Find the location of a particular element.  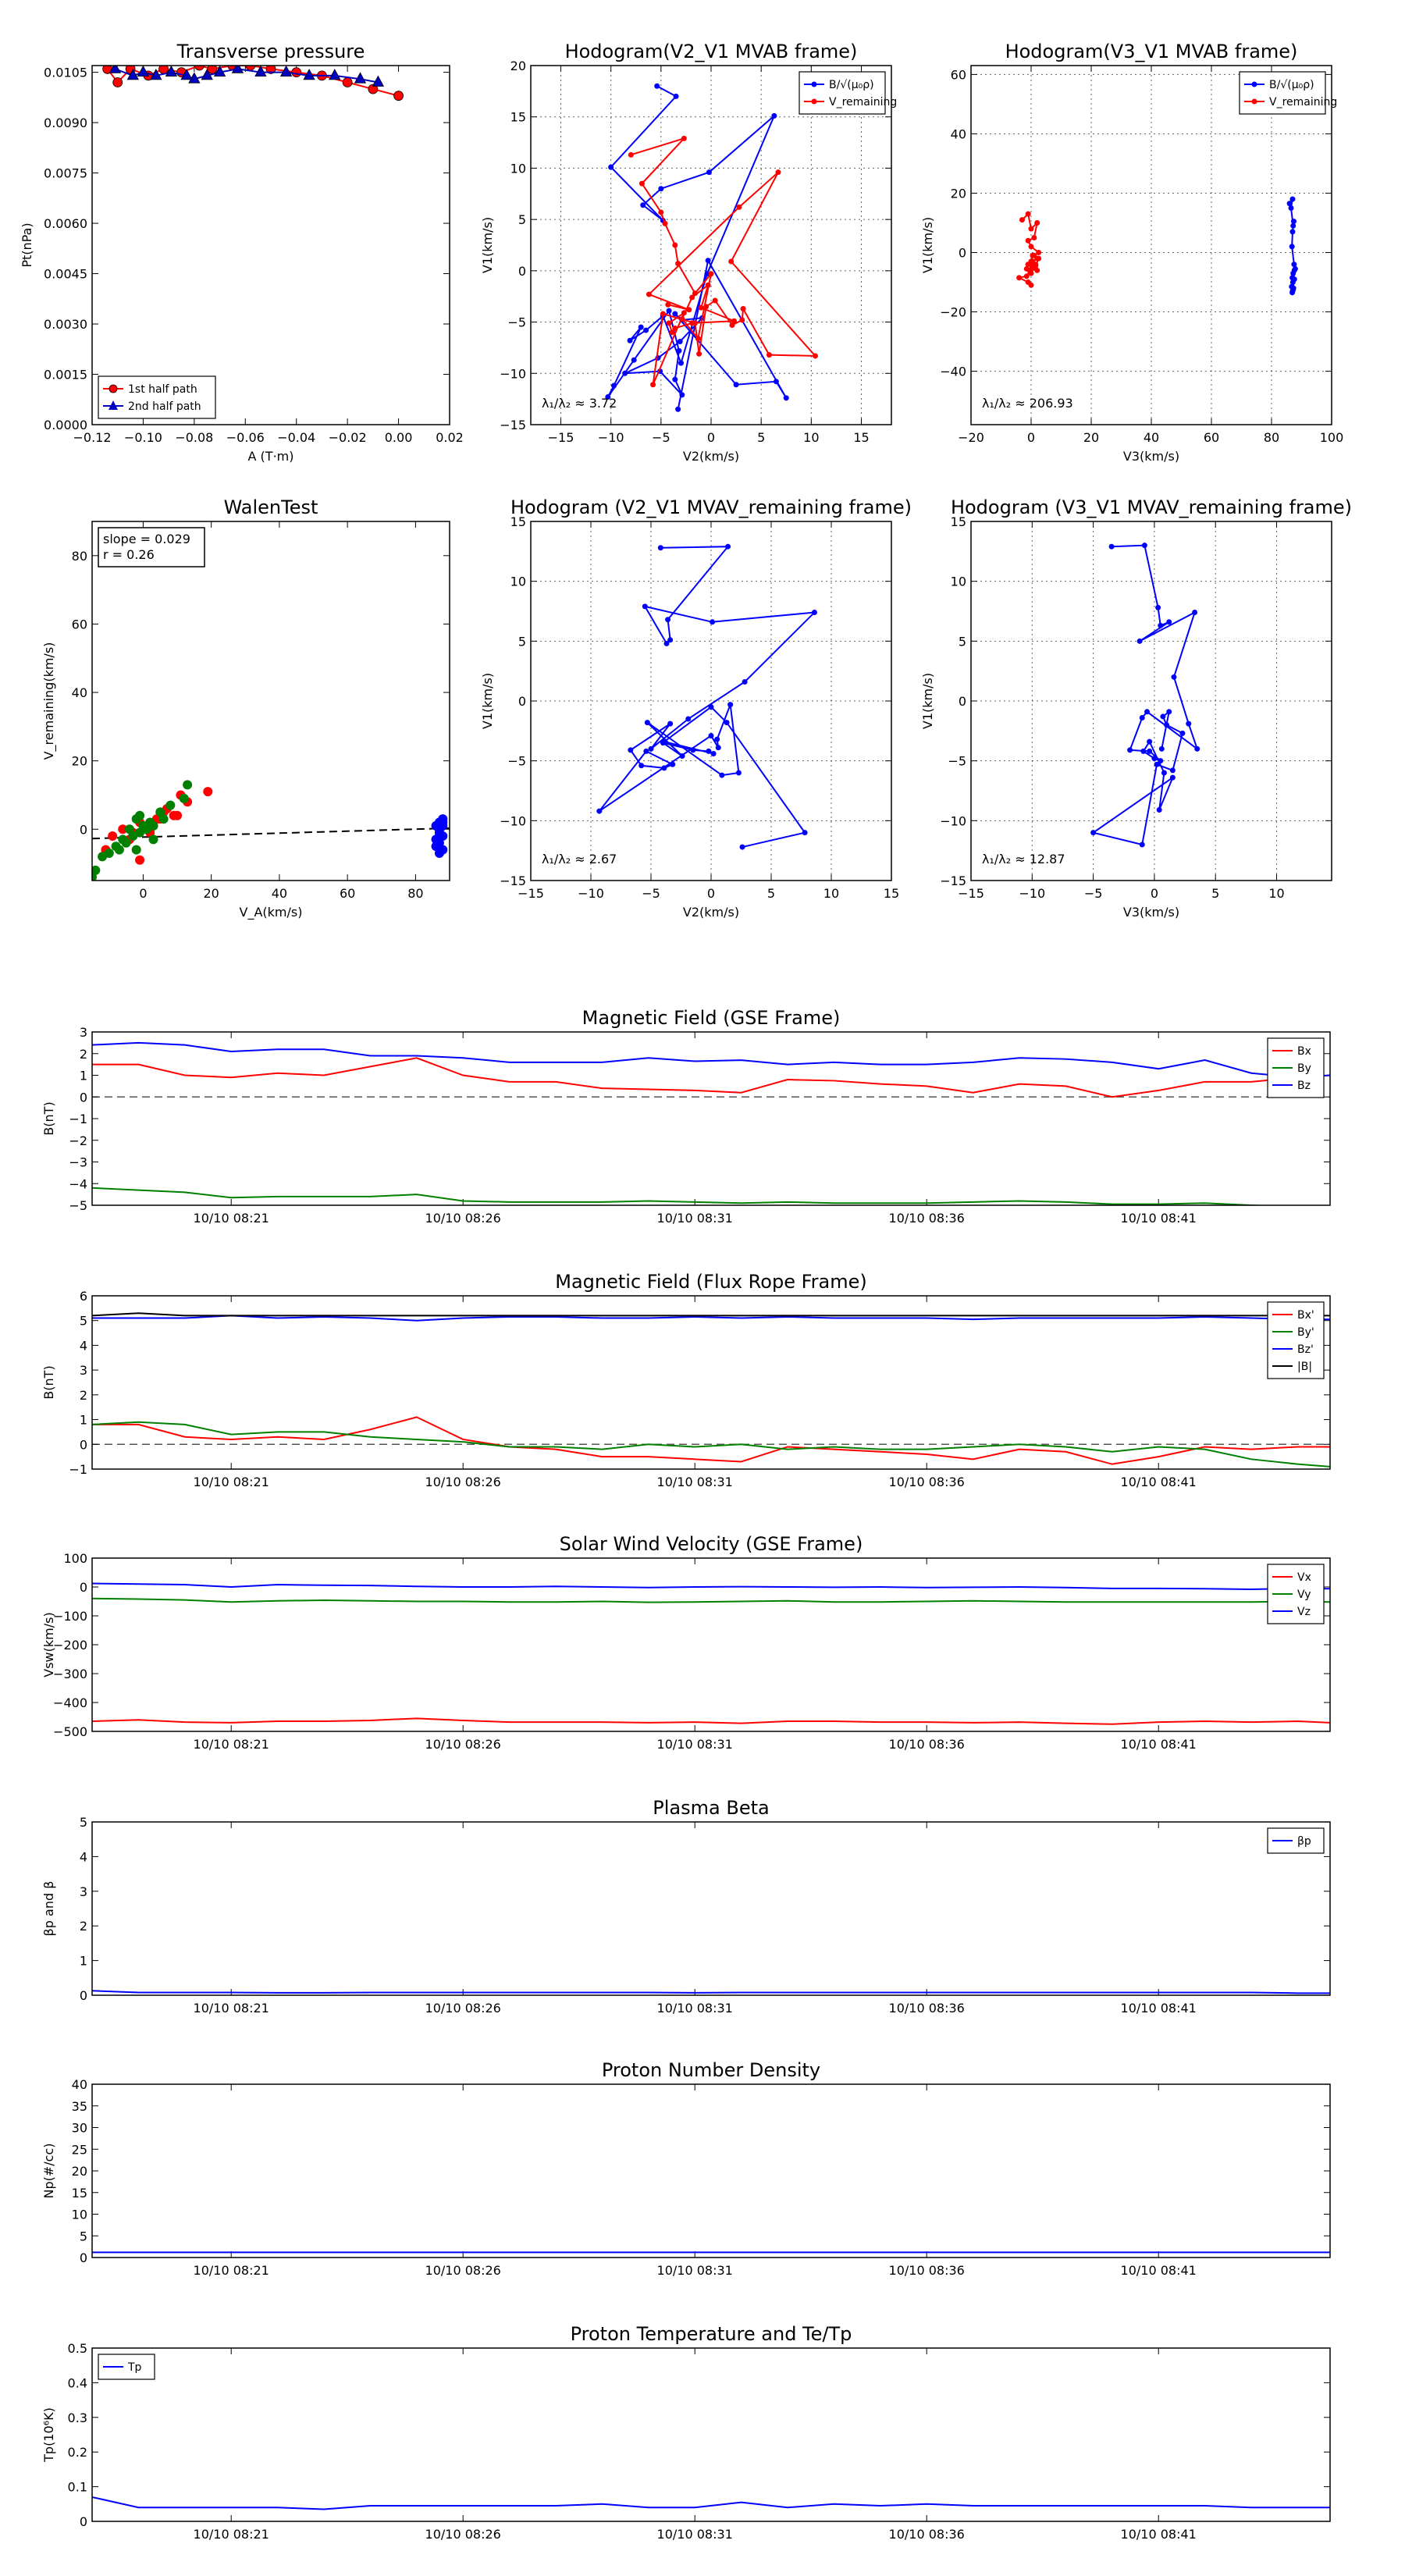

y-axis-label: βp and β is located at coordinates (49, 1909).